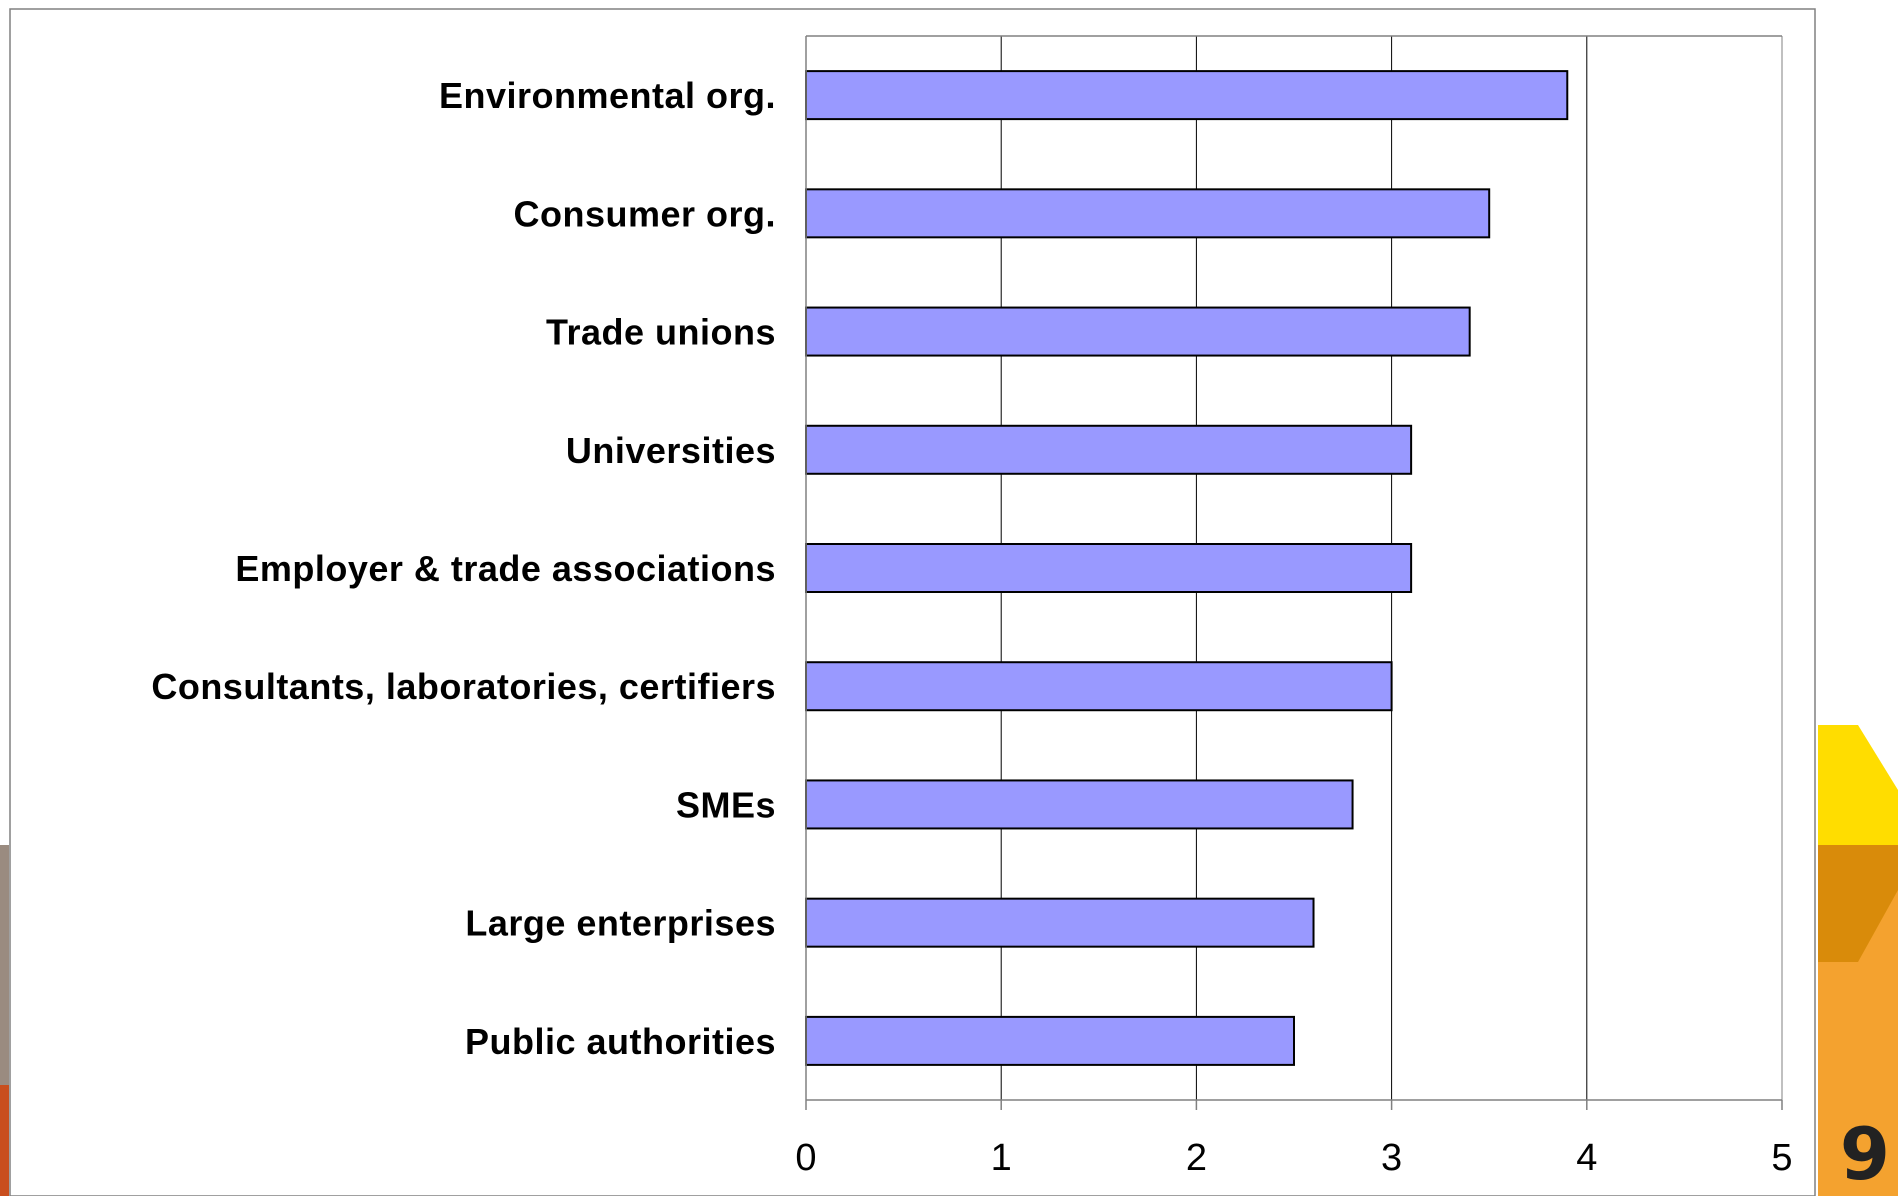 The height and width of the screenshot is (1196, 1898). Describe the element at coordinates (620, 923) in the screenshot. I see `category-label: Large enterprises` at that location.